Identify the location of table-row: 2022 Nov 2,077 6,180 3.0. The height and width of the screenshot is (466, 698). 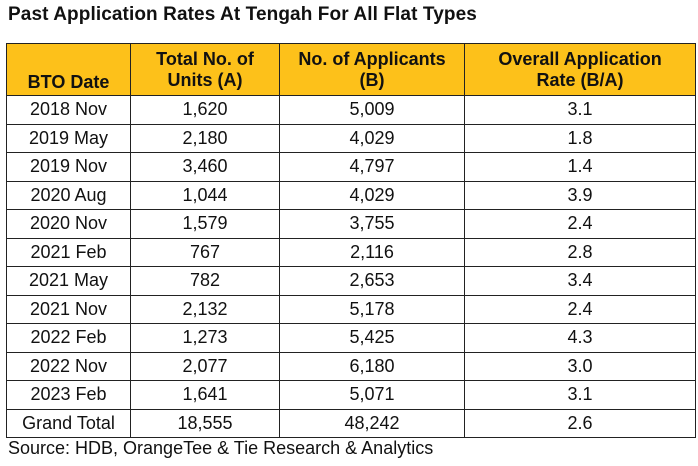
(351, 366).